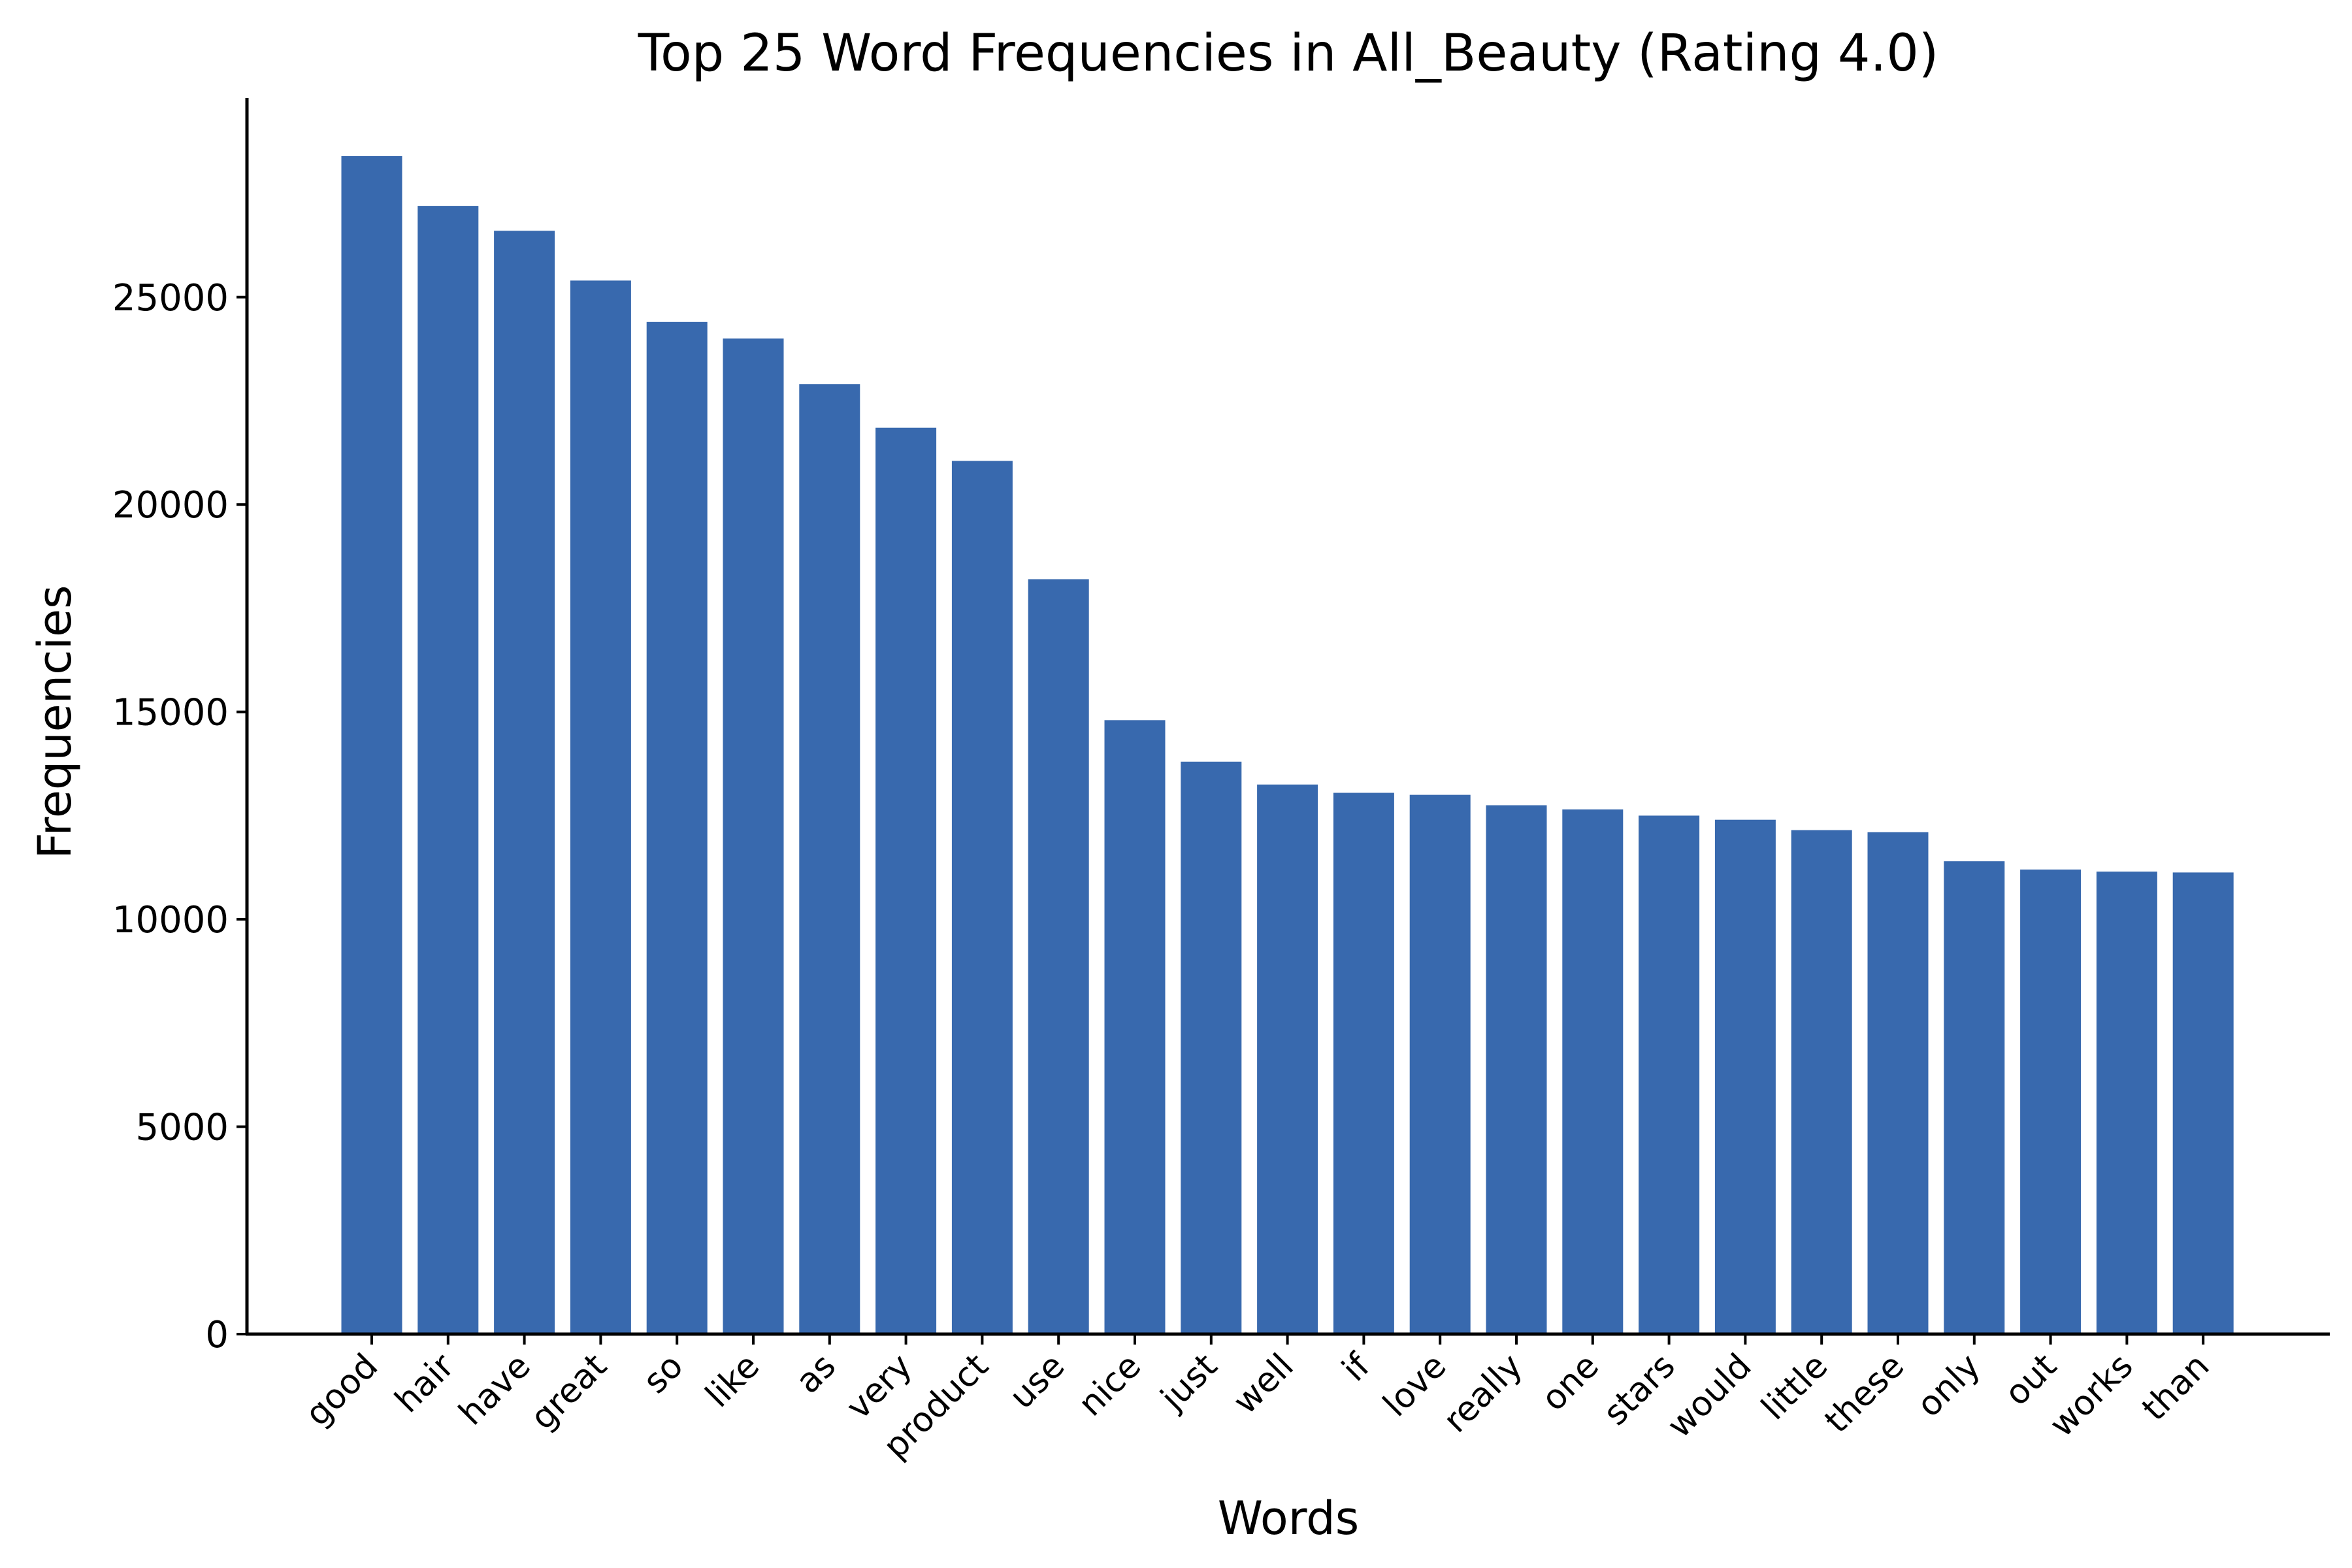 The height and width of the screenshot is (1568, 2352). What do you see at coordinates (816, 1374) in the screenshot?
I see `x-tick-label-as: as` at bounding box center [816, 1374].